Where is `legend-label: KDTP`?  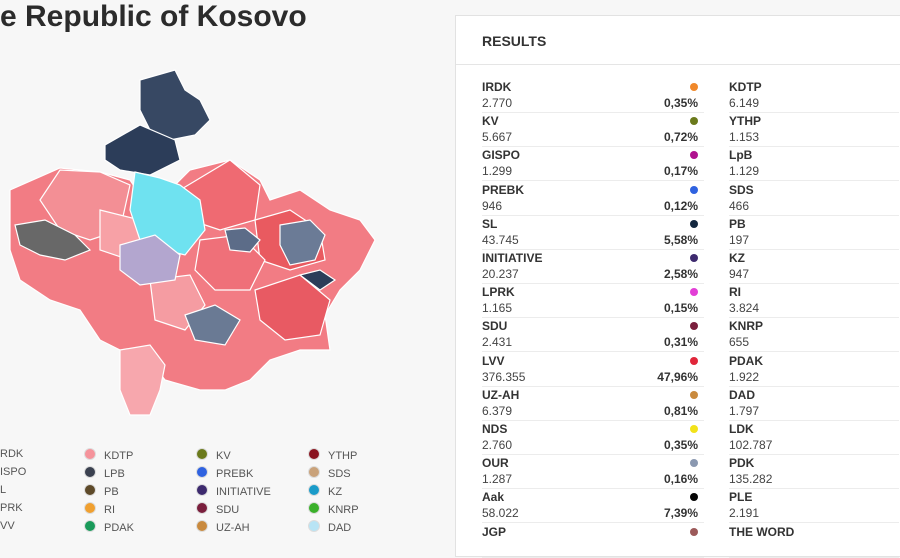 legend-label: KDTP is located at coordinates (119, 456).